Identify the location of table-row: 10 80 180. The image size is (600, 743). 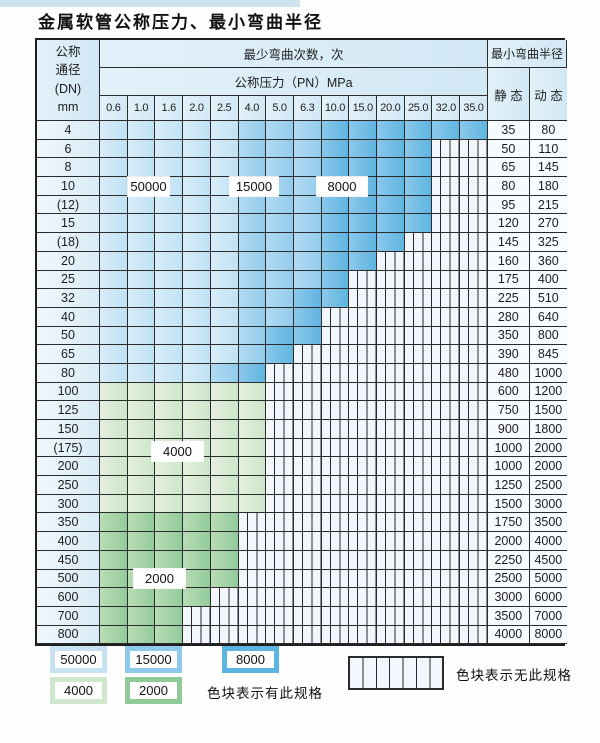
(302, 186).